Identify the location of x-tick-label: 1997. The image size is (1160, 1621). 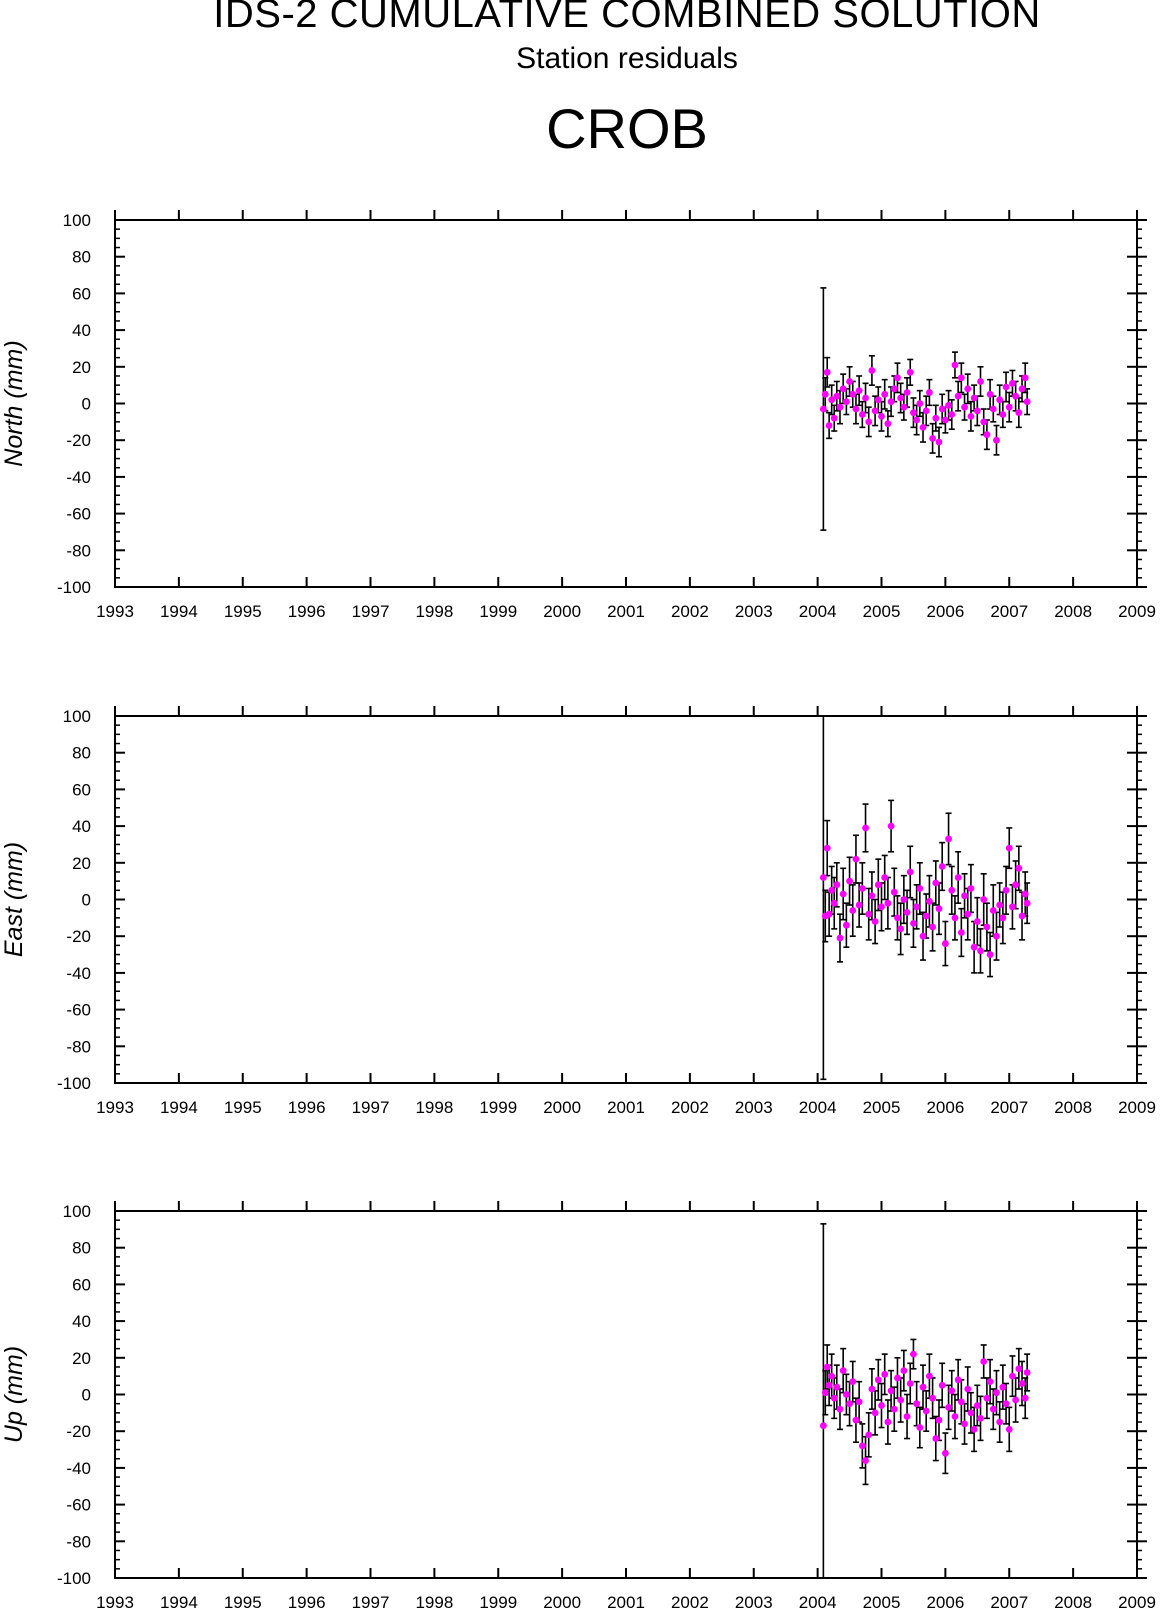
(371, 1107).